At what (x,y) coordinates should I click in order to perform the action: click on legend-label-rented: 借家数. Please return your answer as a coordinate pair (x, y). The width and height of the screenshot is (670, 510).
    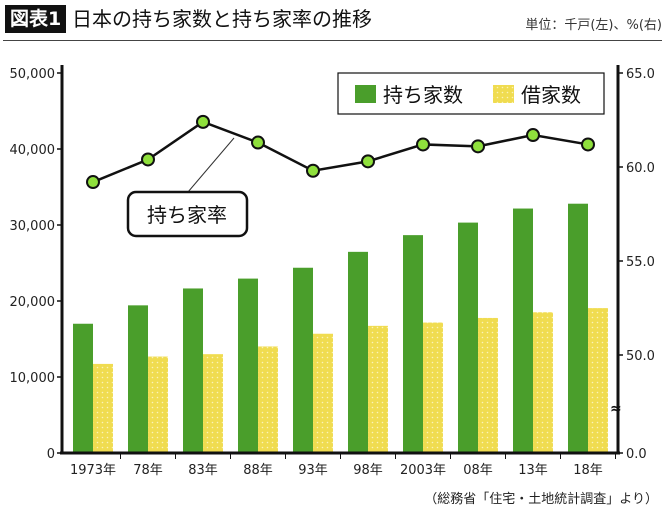
    Looking at the image, I should click on (551, 95).